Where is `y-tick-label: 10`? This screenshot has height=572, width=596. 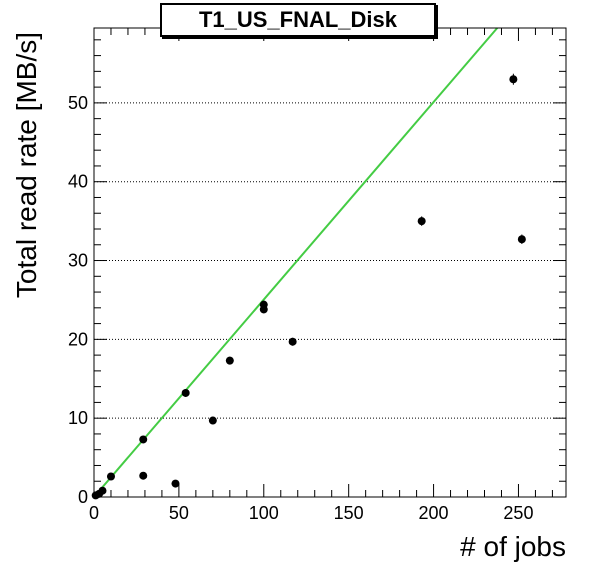 y-tick-label: 10 is located at coordinates (78, 418).